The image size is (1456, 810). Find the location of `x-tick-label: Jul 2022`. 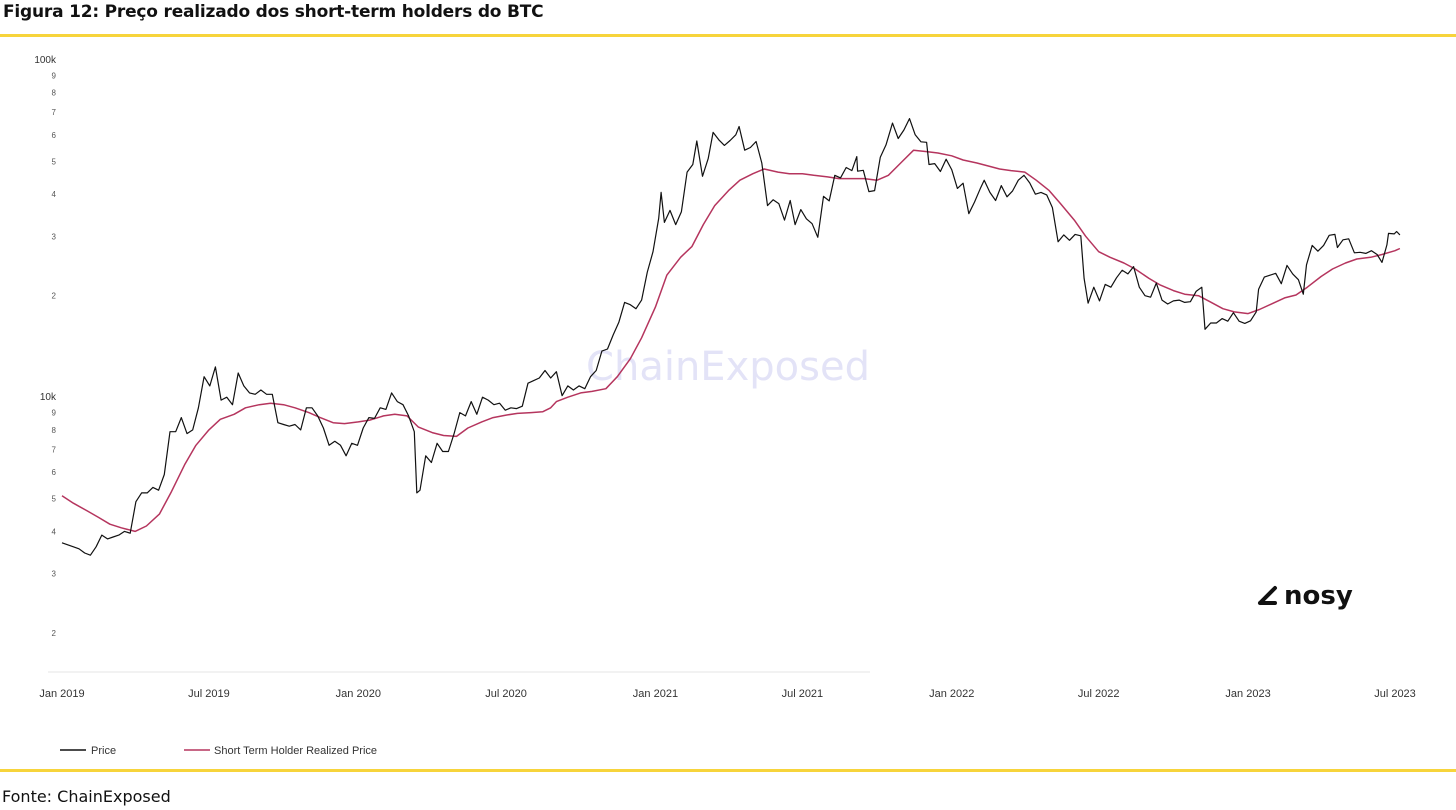

x-tick-label: Jul 2022 is located at coordinates (1099, 694).